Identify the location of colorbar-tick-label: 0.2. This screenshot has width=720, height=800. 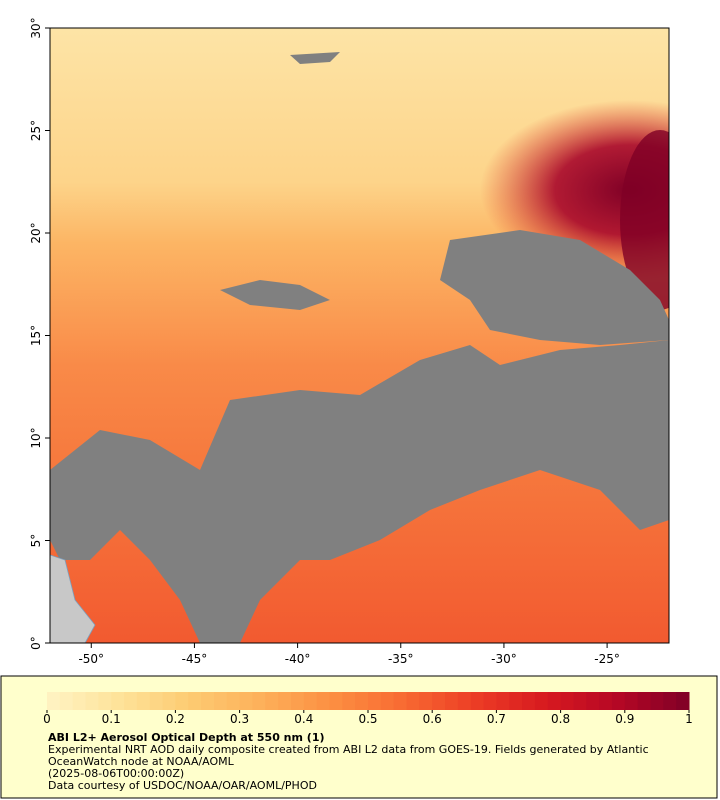
(175, 719).